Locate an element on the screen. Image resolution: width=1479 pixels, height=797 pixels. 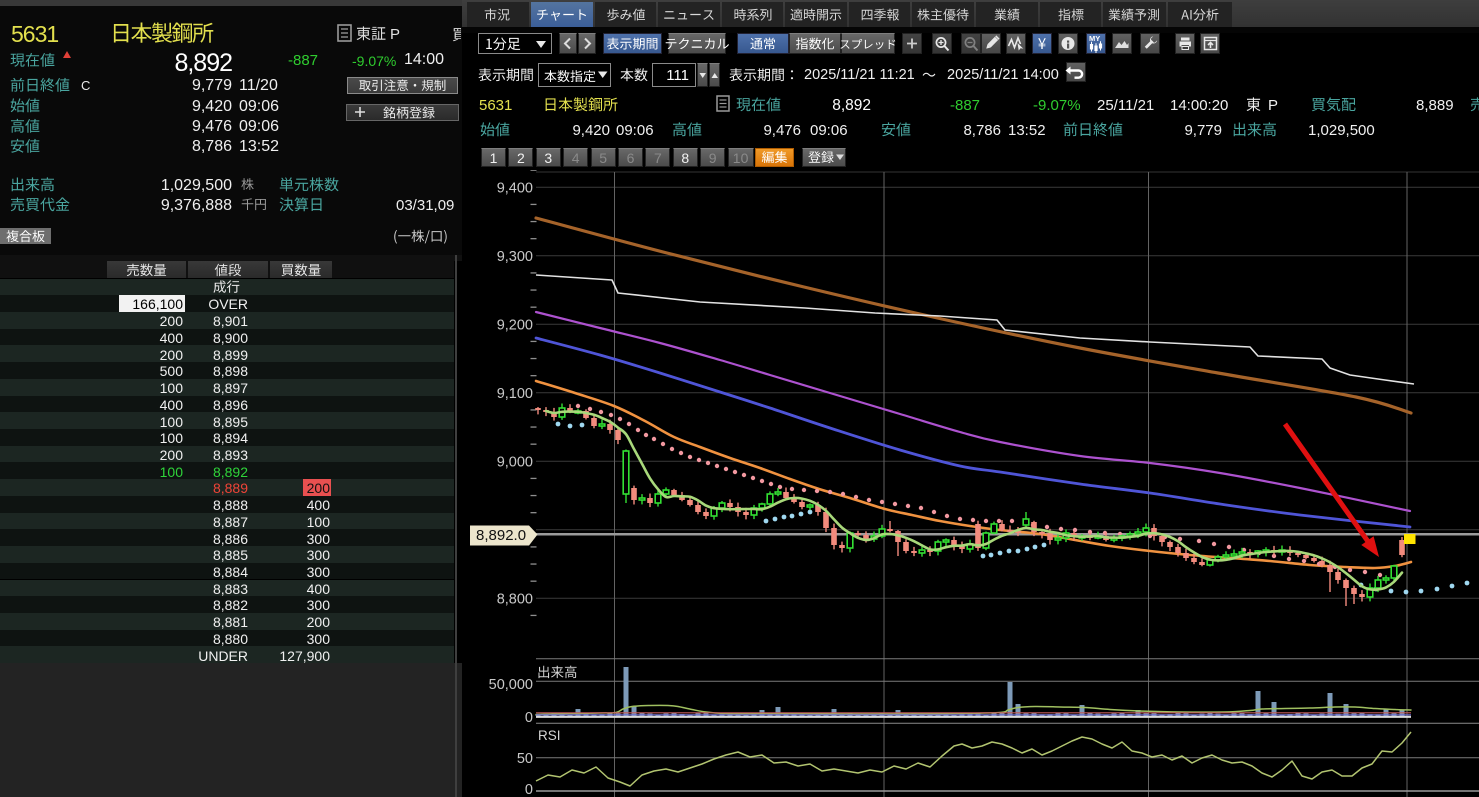
svg-text: 8,800 is located at coordinates (515, 599).